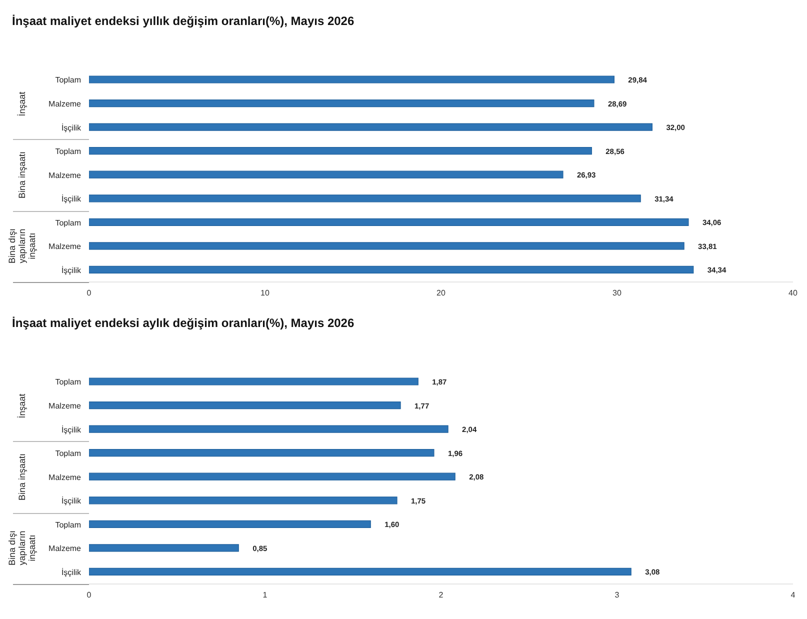 This screenshot has width=807, height=619. Describe the element at coordinates (183, 323) in the screenshot. I see `chart-title: İnşaat maliyet endeksi aylık değişim oranları(%), Mayıs 2026` at that location.